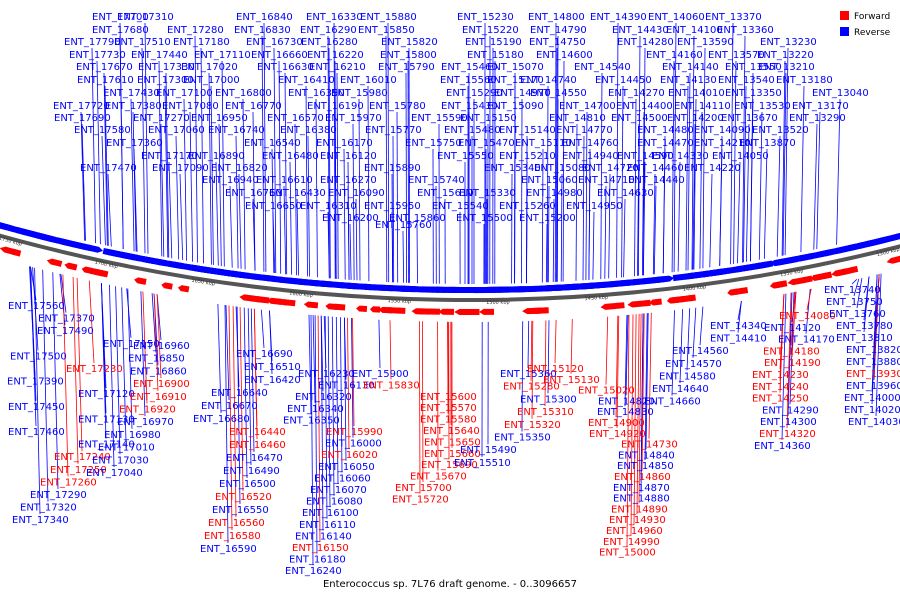 This screenshot has width=900, height=600. I want to click on gene-label: ENT_14640, so click(680, 389).